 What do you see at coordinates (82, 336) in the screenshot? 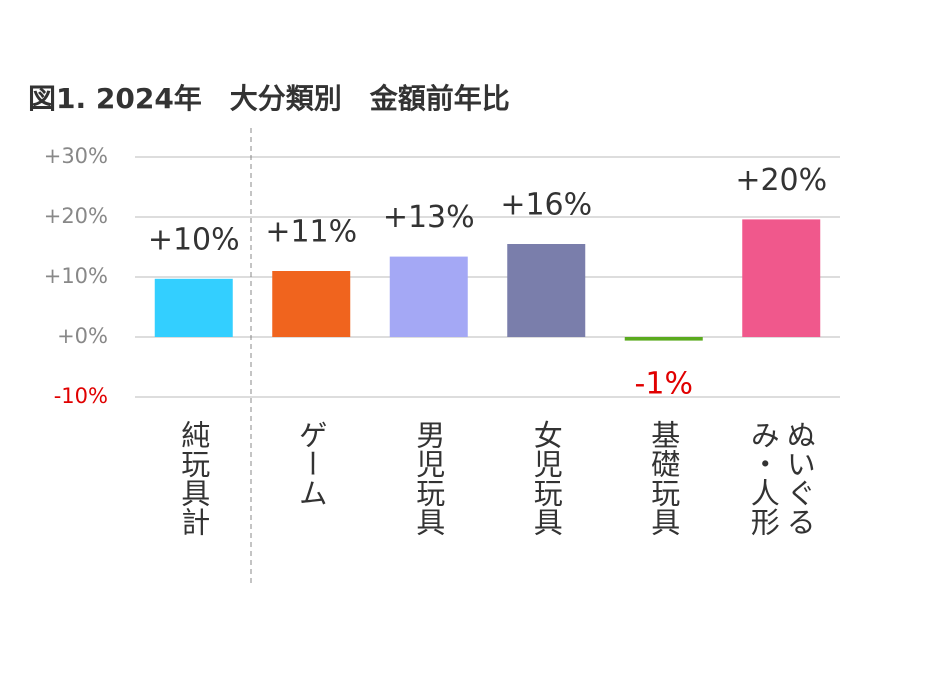
I see `y-tick-label: +0%` at bounding box center [82, 336].